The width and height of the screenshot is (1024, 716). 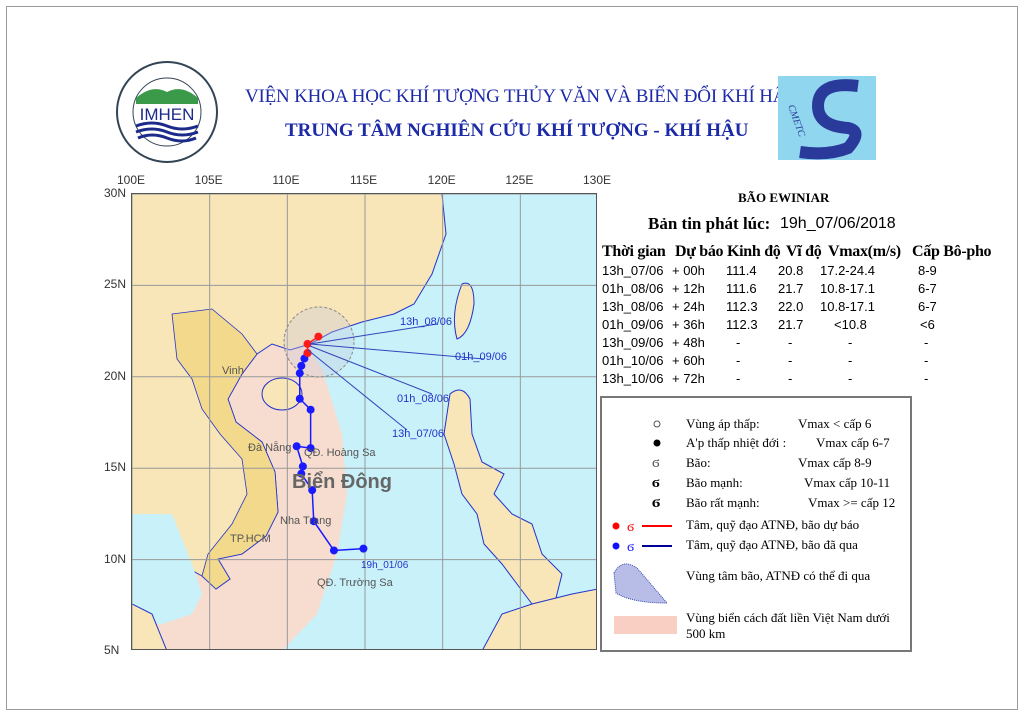 I want to click on col-header: Cấp Bô-pho, so click(x=952, y=251).